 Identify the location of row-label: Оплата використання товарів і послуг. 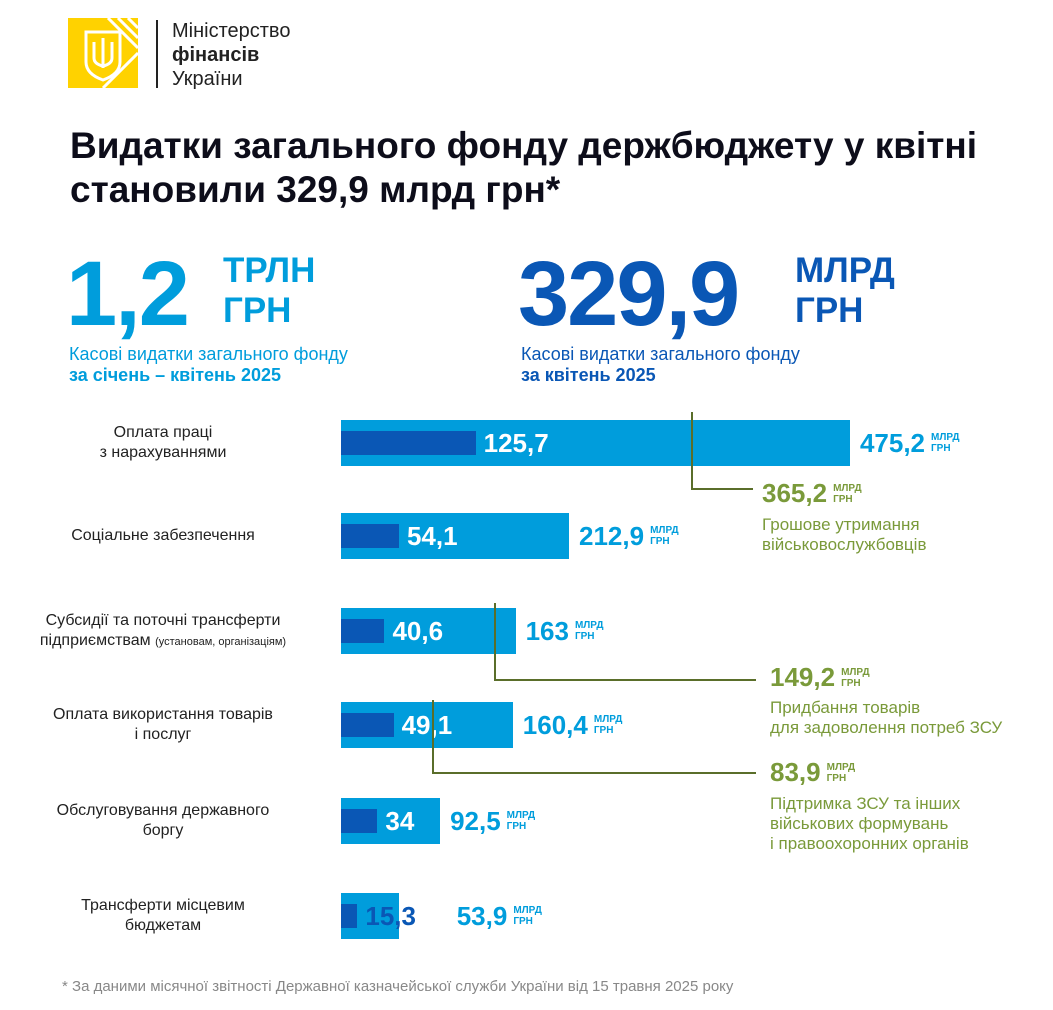
(163, 724).